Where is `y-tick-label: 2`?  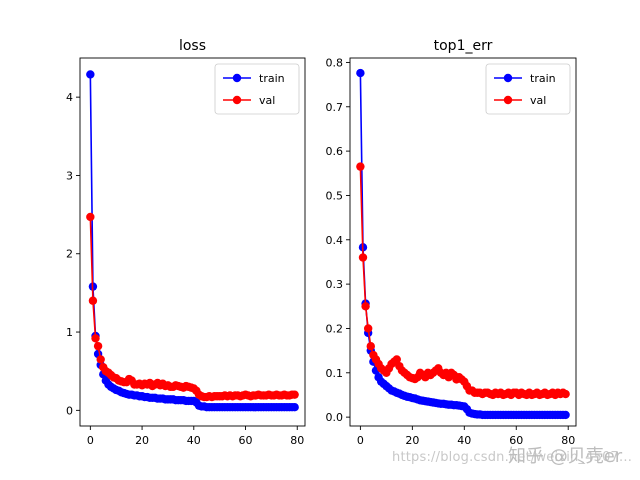 y-tick-label: 2 is located at coordinates (69, 254).